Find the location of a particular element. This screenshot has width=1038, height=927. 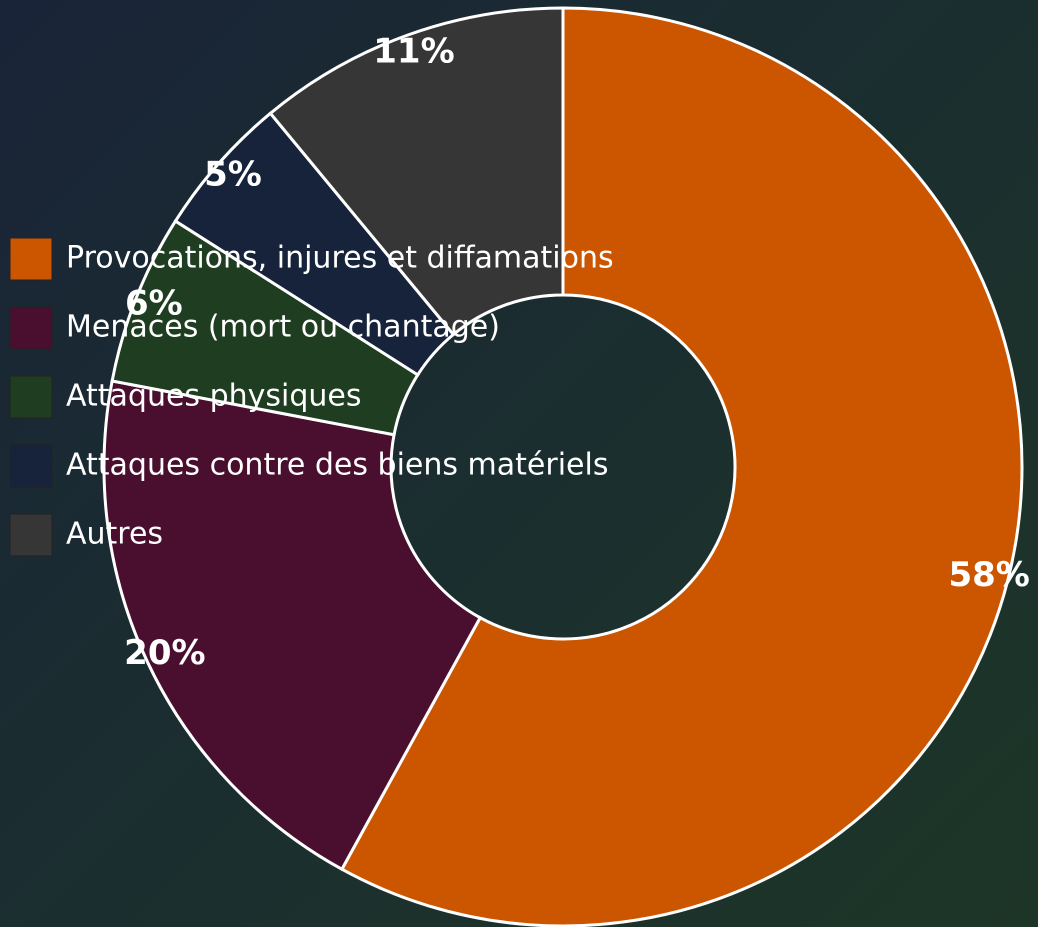

value-label: 20% is located at coordinates (164, 653).